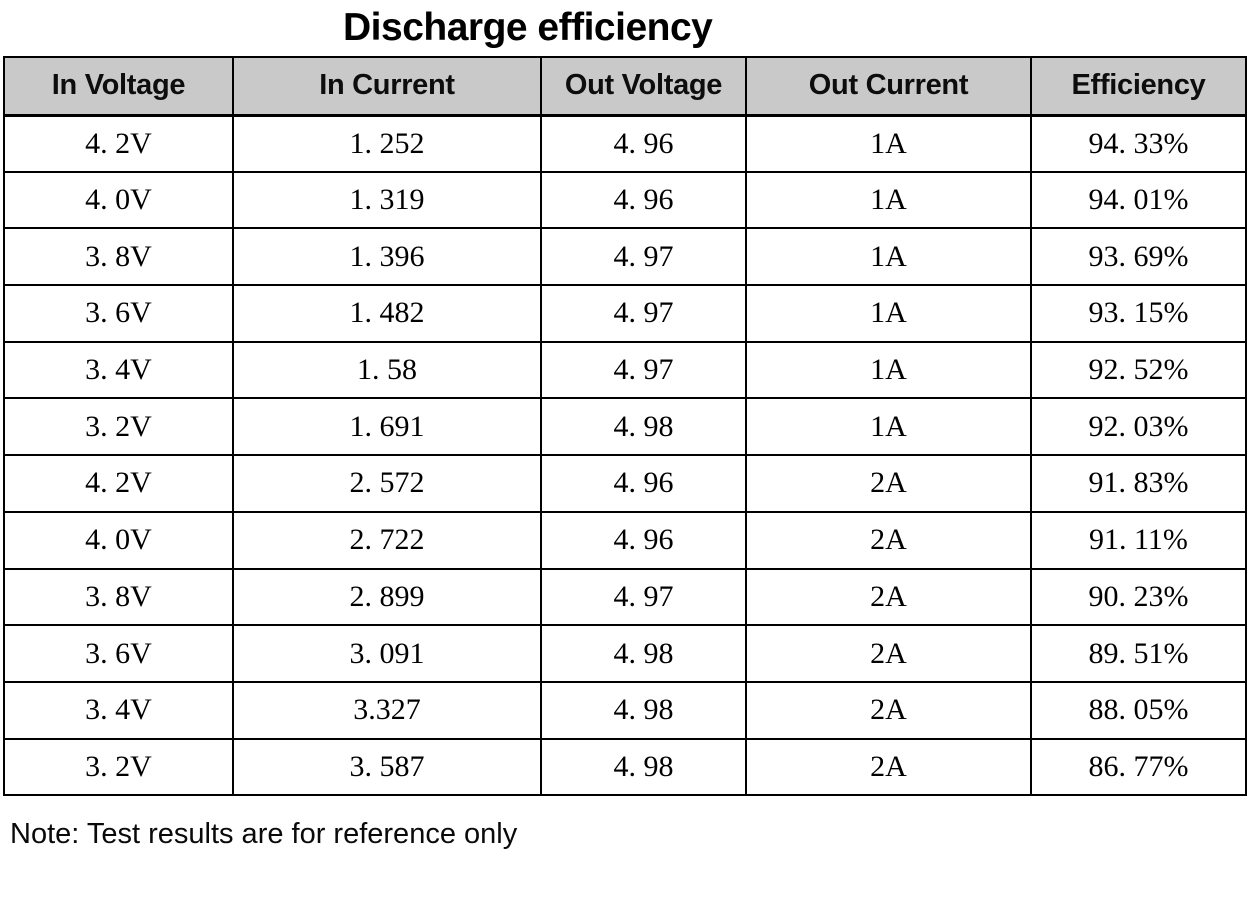  I want to click on cell-efficiency: 89. 51%, so click(1138, 653).